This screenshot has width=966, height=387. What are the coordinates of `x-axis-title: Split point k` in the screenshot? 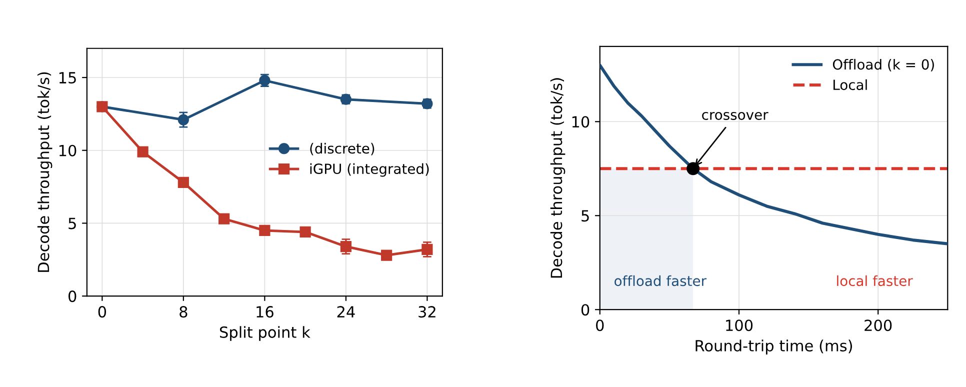 It's located at (265, 333).